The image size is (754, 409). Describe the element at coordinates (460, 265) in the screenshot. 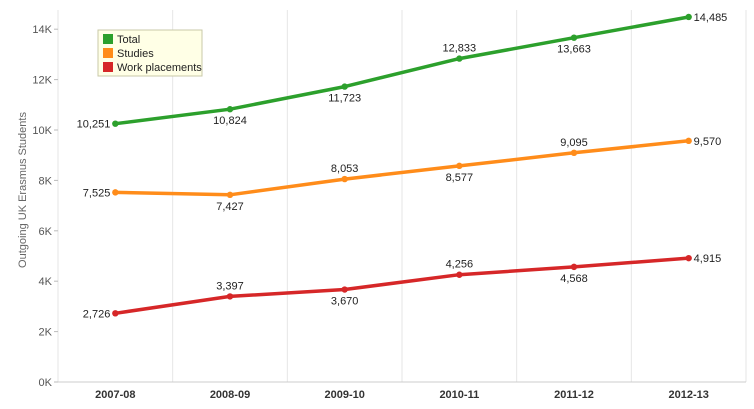

I see `data-label: 4,256` at that location.